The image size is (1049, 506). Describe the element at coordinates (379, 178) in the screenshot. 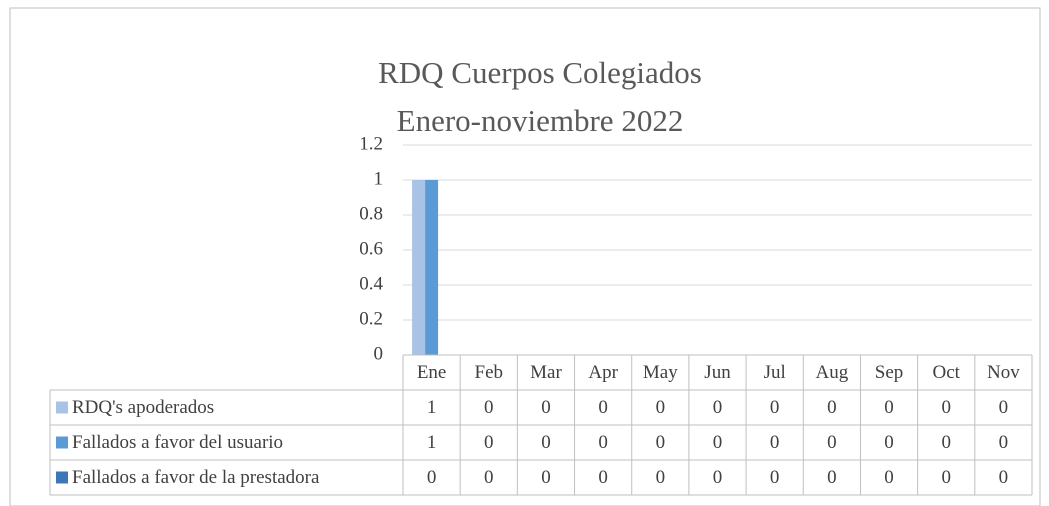

I see `y-tick-label: 1` at that location.